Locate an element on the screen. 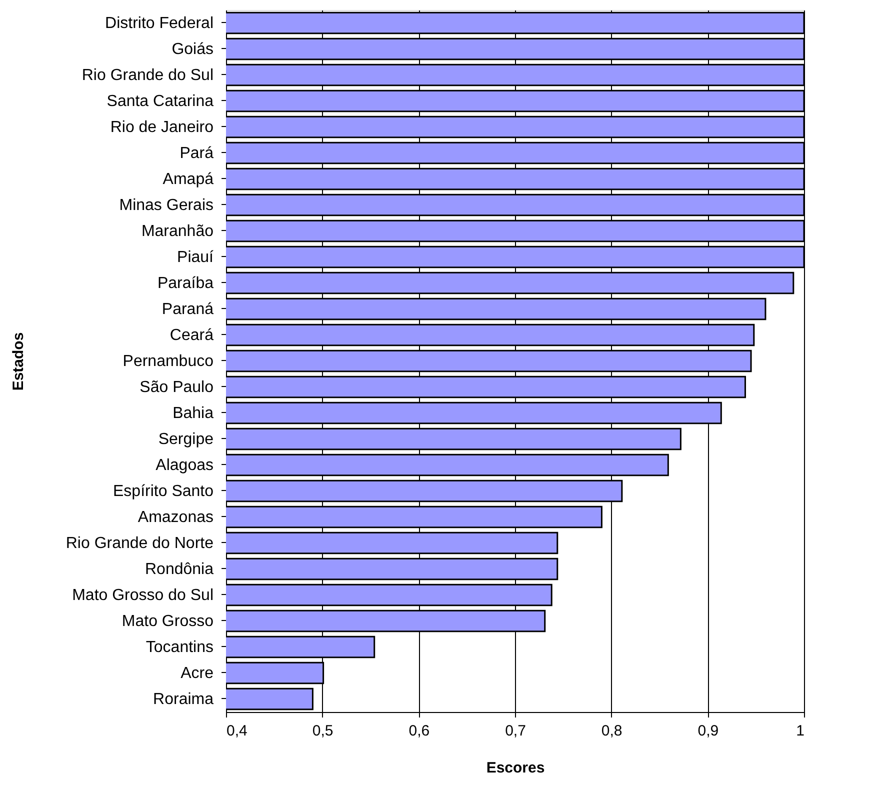 This screenshot has width=875, height=805. y-tick-label: Roraima is located at coordinates (183, 699).